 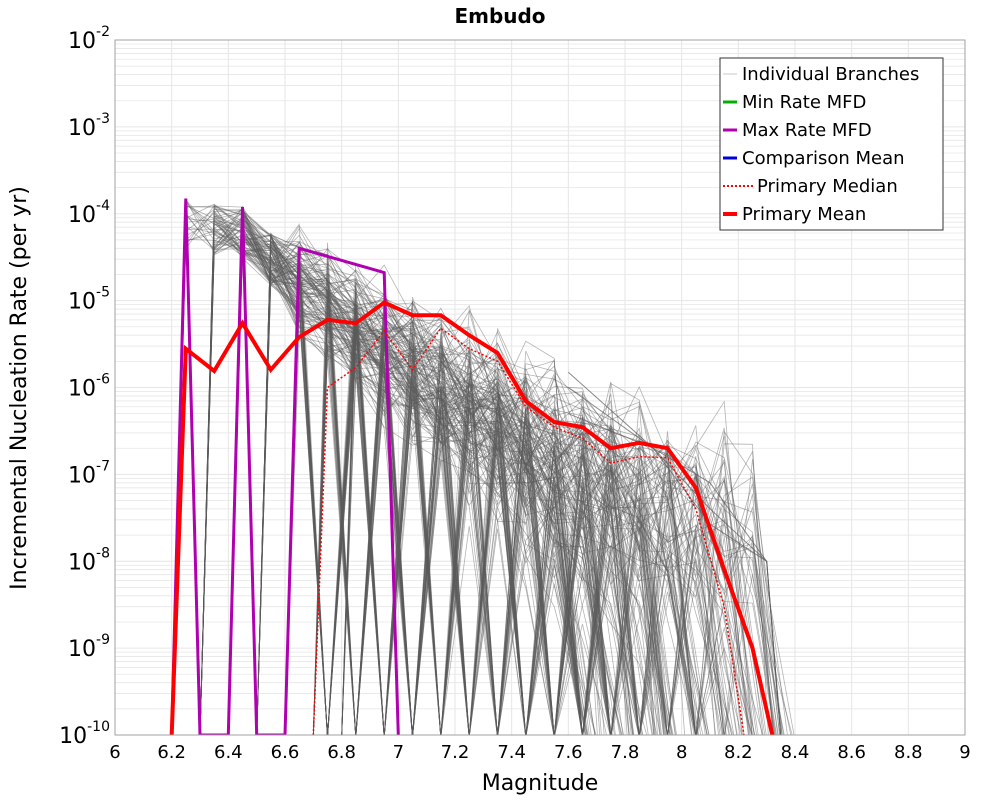 What do you see at coordinates (804, 214) in the screenshot?
I see `legend-label: Primary Mean` at bounding box center [804, 214].